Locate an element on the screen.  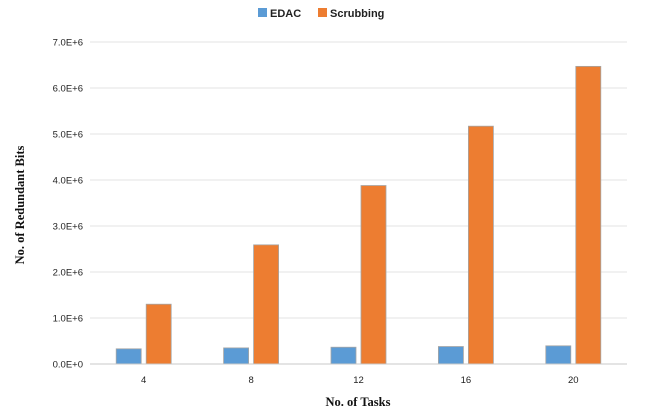
y-tick-label: 1.0E+6 is located at coordinates (68, 319).